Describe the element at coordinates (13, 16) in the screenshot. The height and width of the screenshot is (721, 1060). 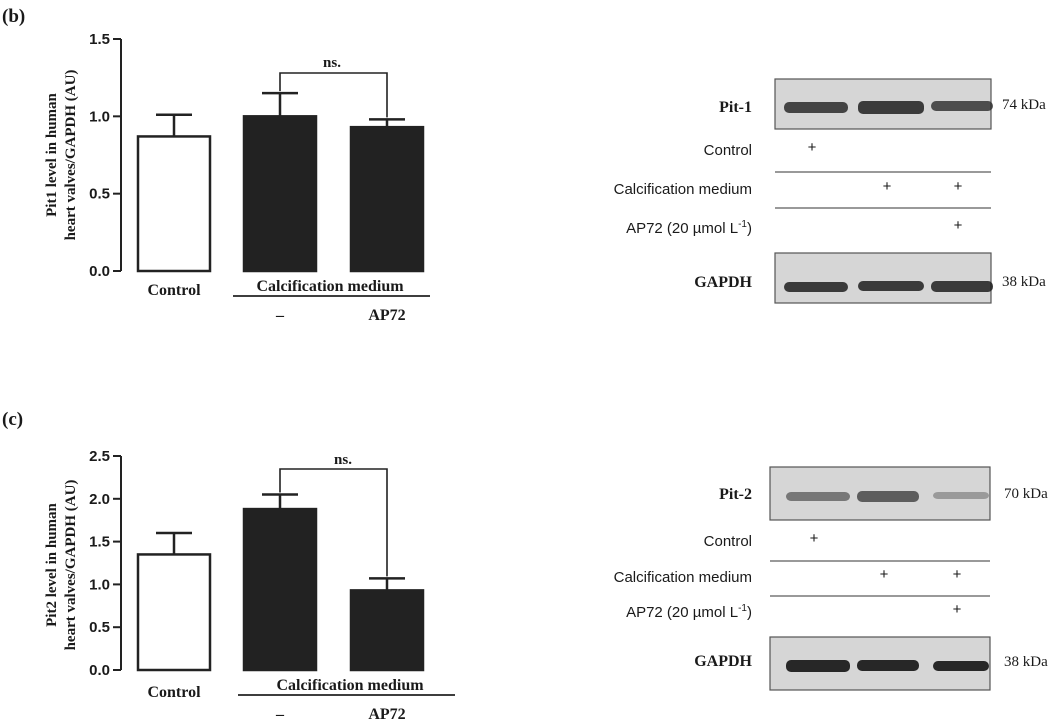
I see `panel-b-label: (b)` at that location.